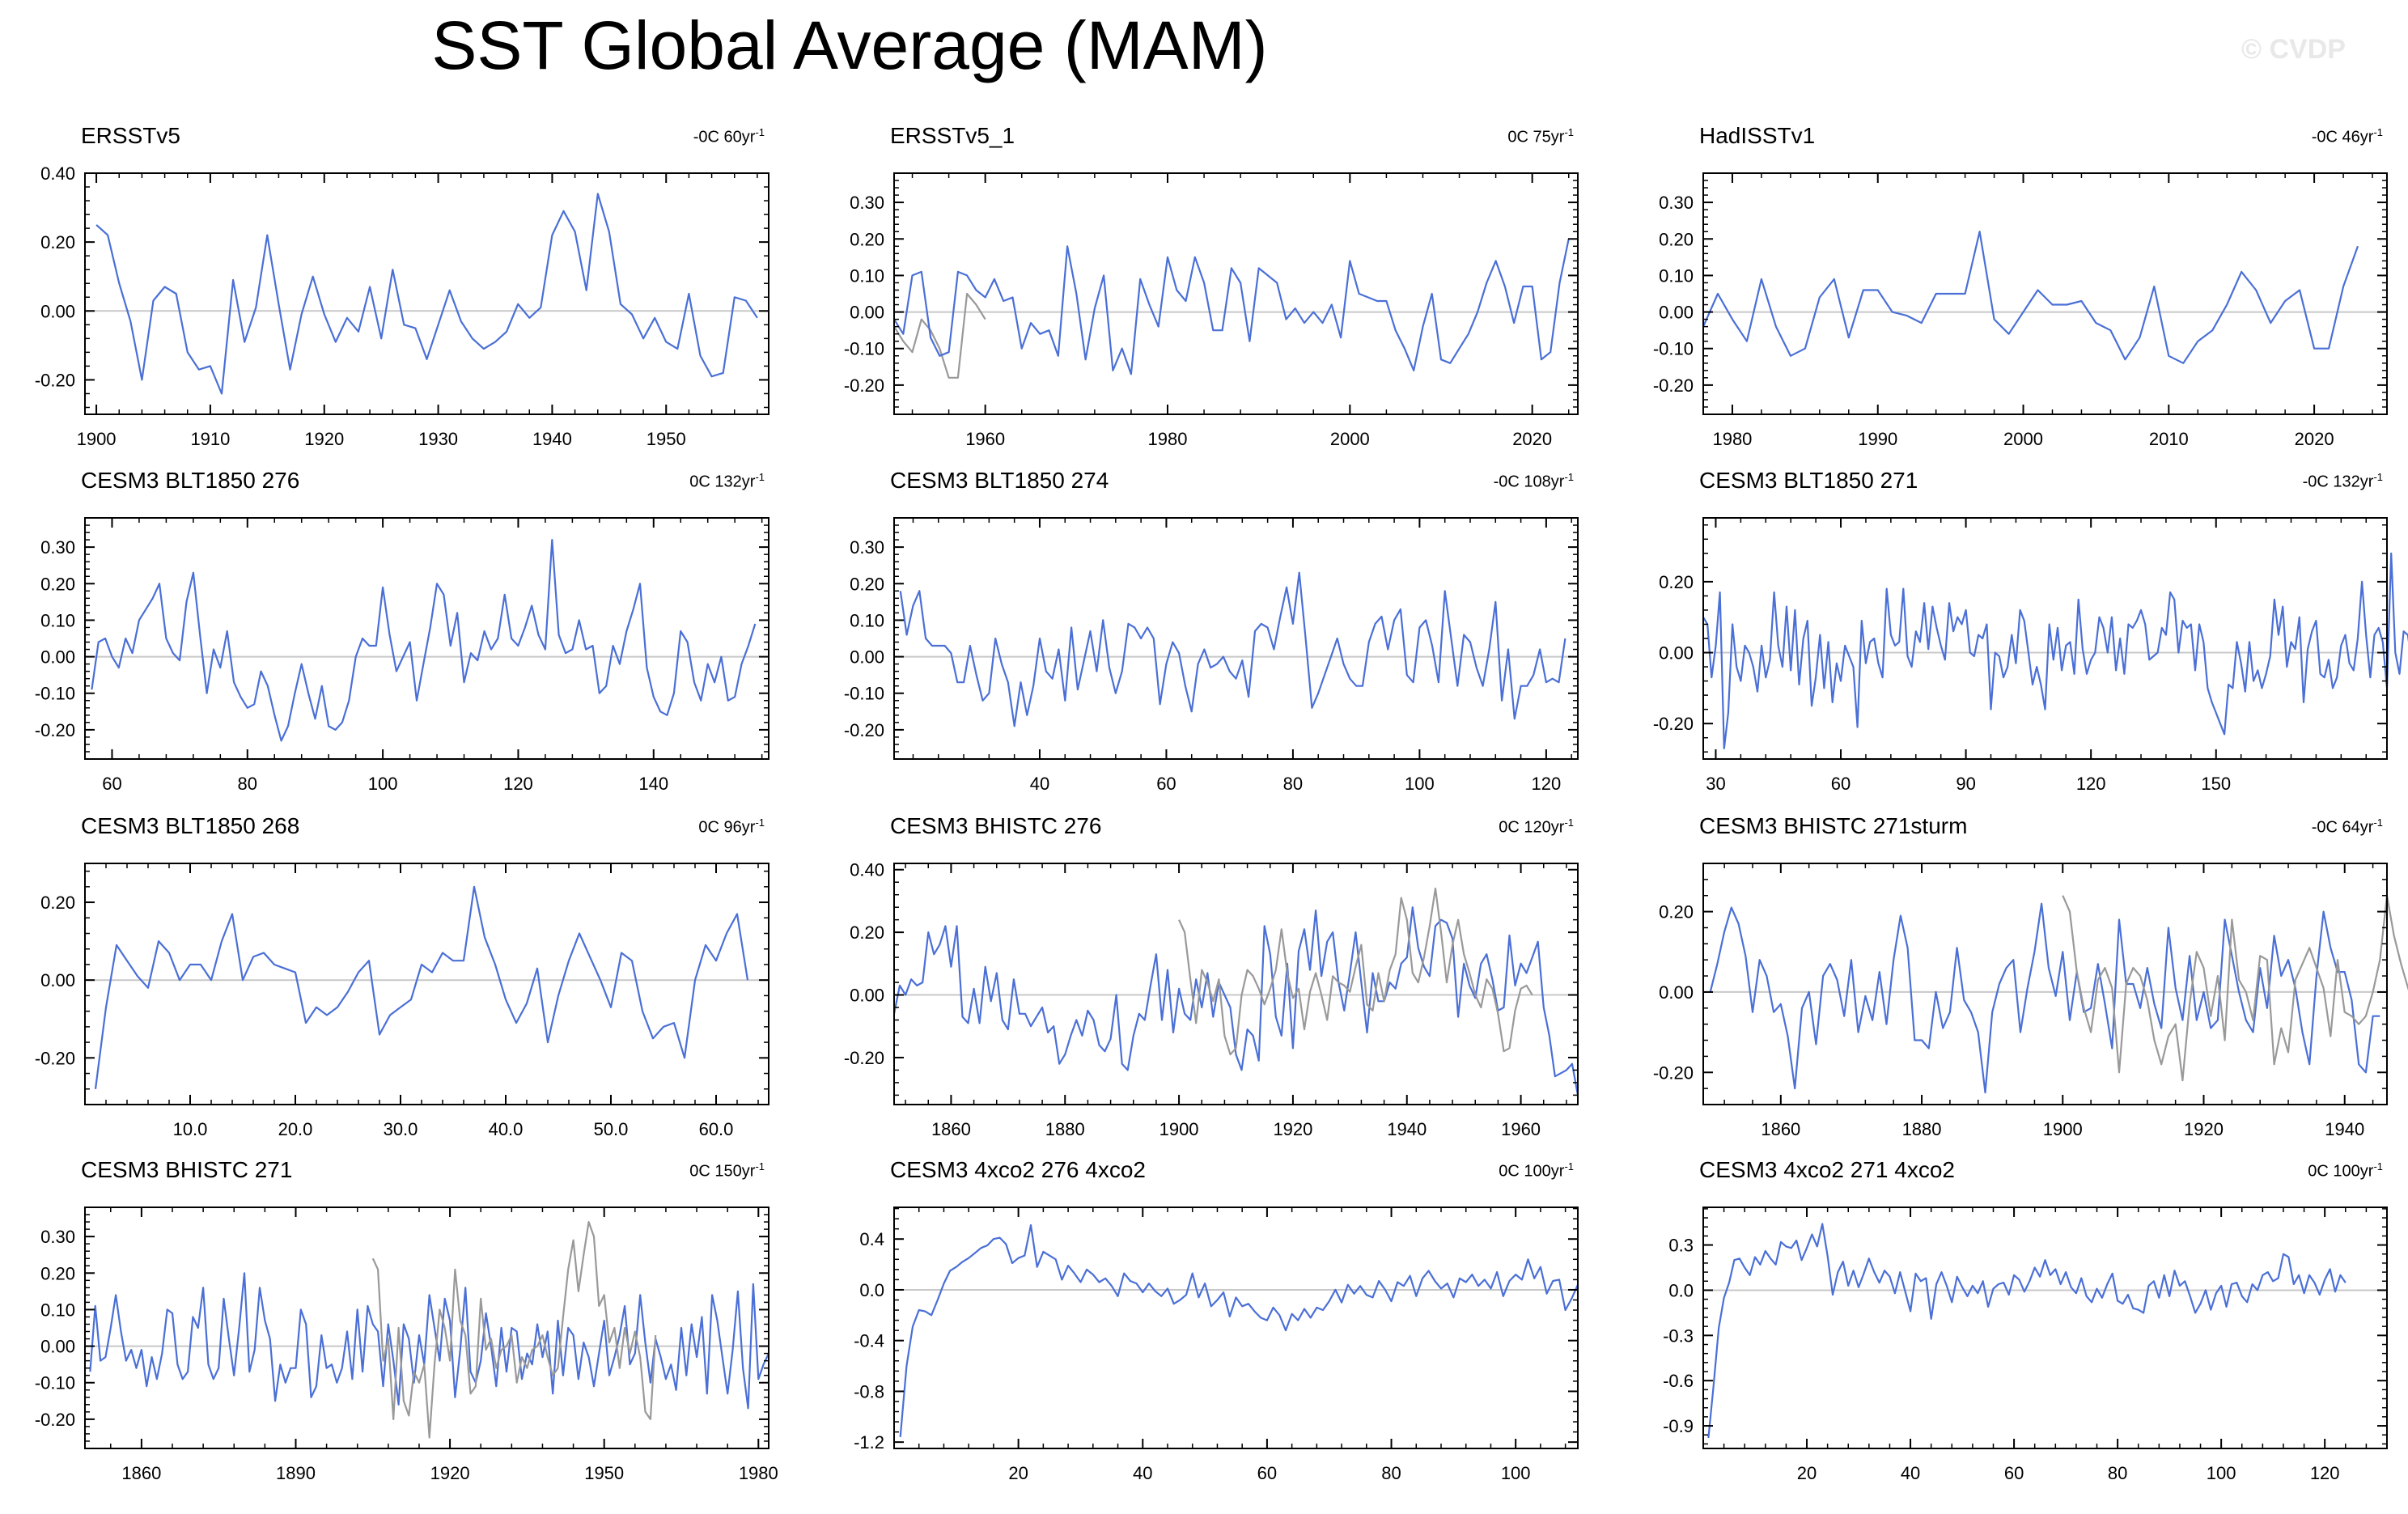 This screenshot has height=1514, width=2408. What do you see at coordinates (401, 1129) in the screenshot?
I see `x-tick-label: 30.0` at bounding box center [401, 1129].